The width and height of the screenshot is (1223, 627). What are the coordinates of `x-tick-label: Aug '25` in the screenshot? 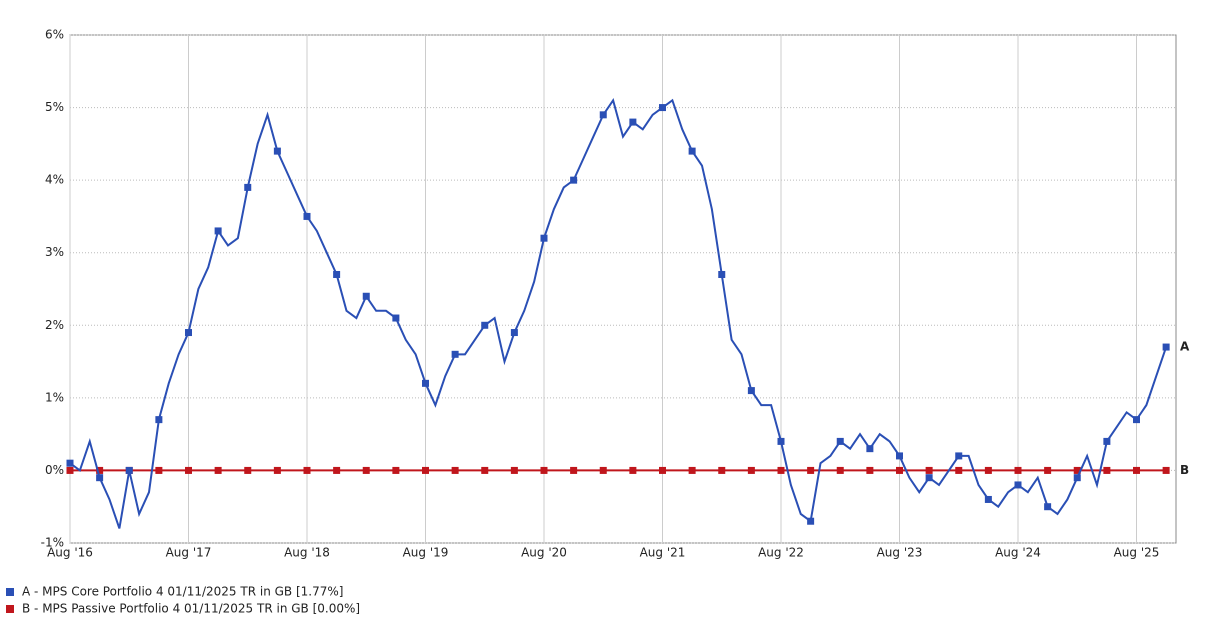 It's located at (1137, 553).